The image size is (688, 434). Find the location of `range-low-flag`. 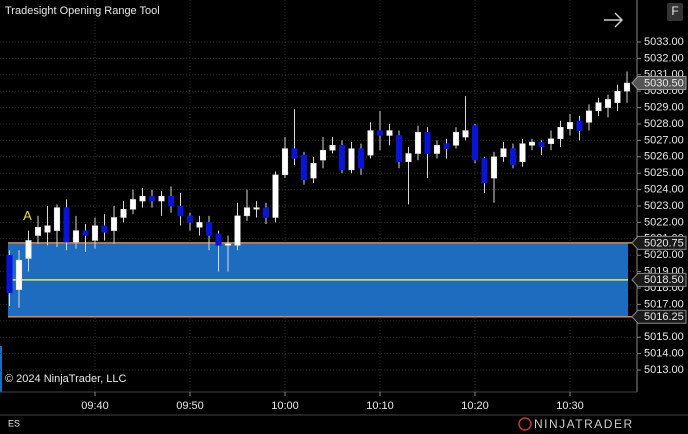

range-low-flag is located at coordinates (659, 316).